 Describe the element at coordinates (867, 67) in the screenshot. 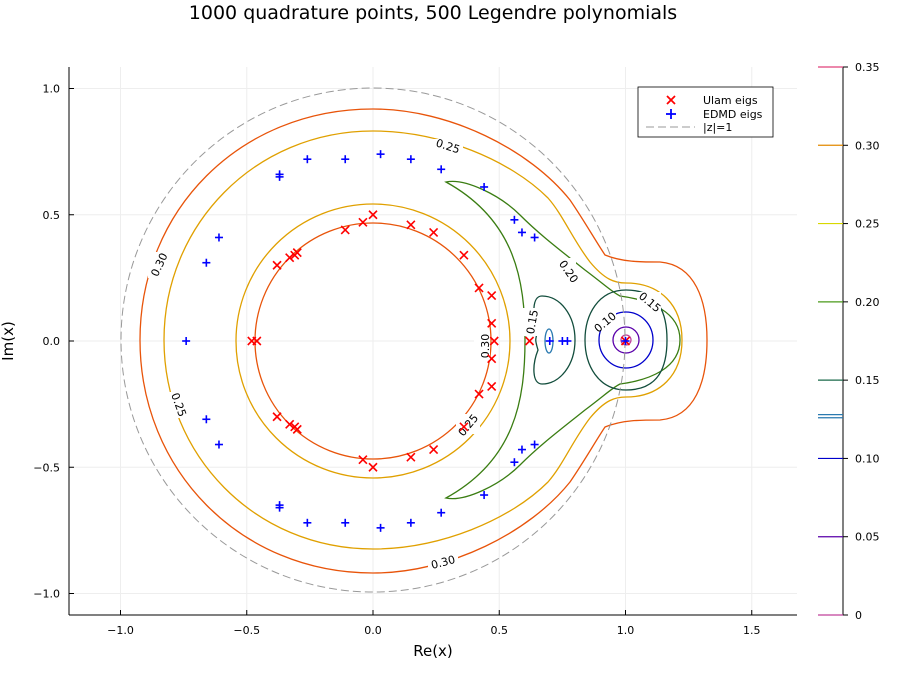

I see `colorbar-tick-label: 0.35` at that location.